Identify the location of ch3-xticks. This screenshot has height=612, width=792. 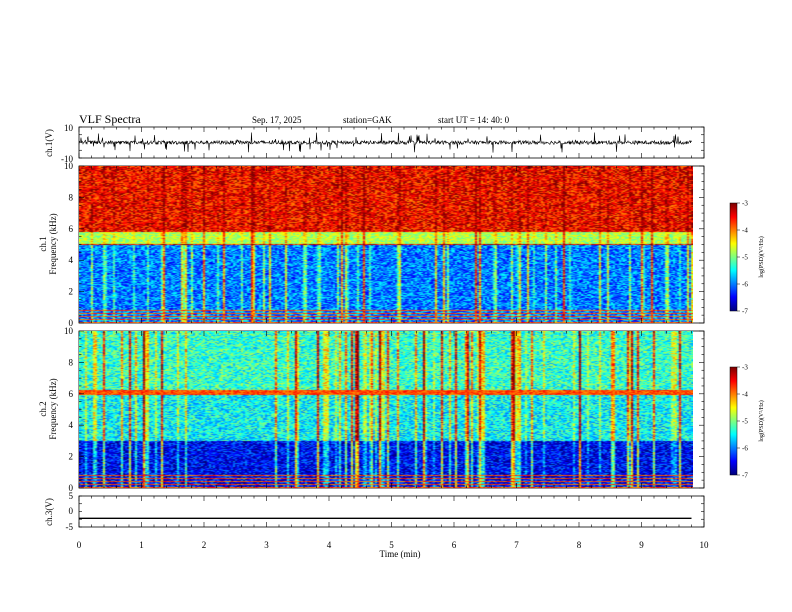
(391, 511).